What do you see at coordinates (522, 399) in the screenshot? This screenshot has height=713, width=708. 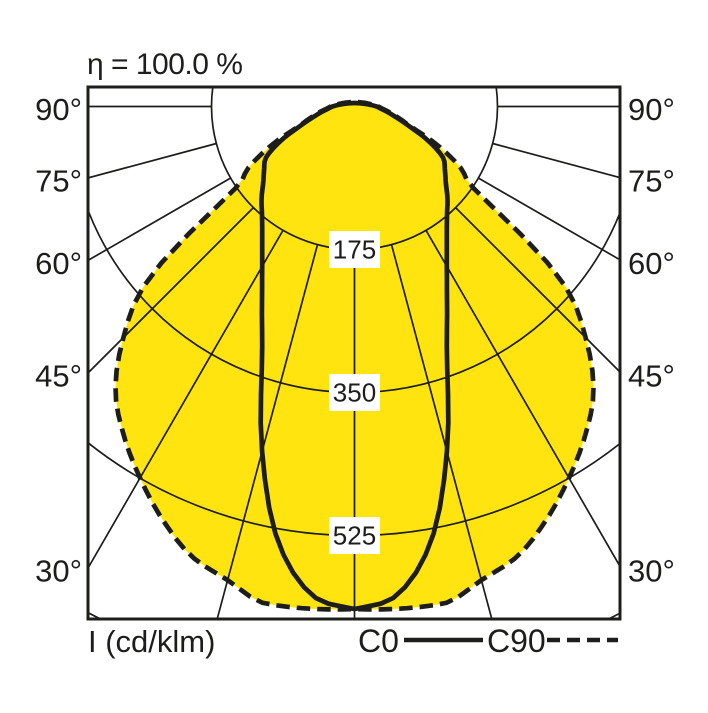 I see `gamma-ray-30-right` at bounding box center [522, 399].